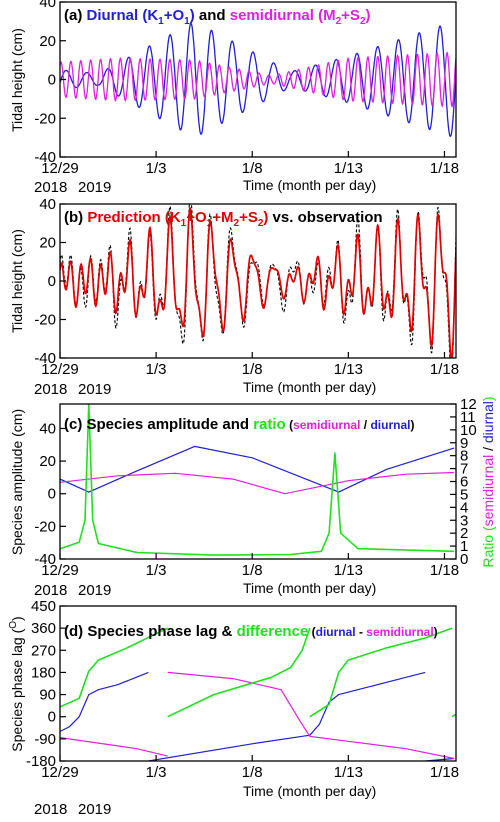  Describe the element at coordinates (464, 559) in the screenshot. I see `panel-c-y2tick-label: 0` at that location.